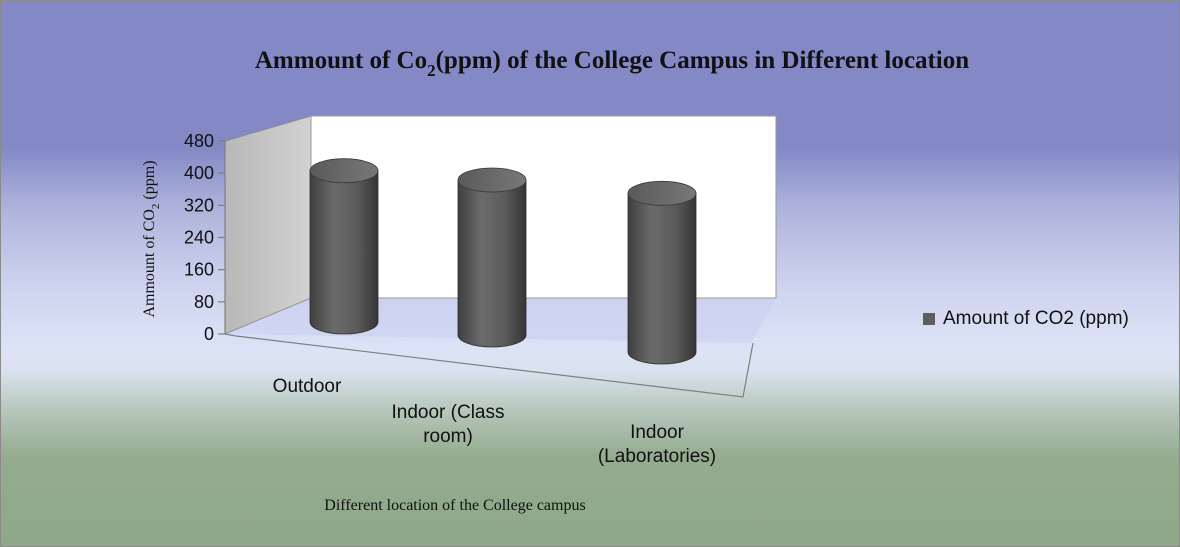 This screenshot has width=1180, height=547. Describe the element at coordinates (657, 456) in the screenshot. I see `x-category-label-line: (Laboratories)` at that location.